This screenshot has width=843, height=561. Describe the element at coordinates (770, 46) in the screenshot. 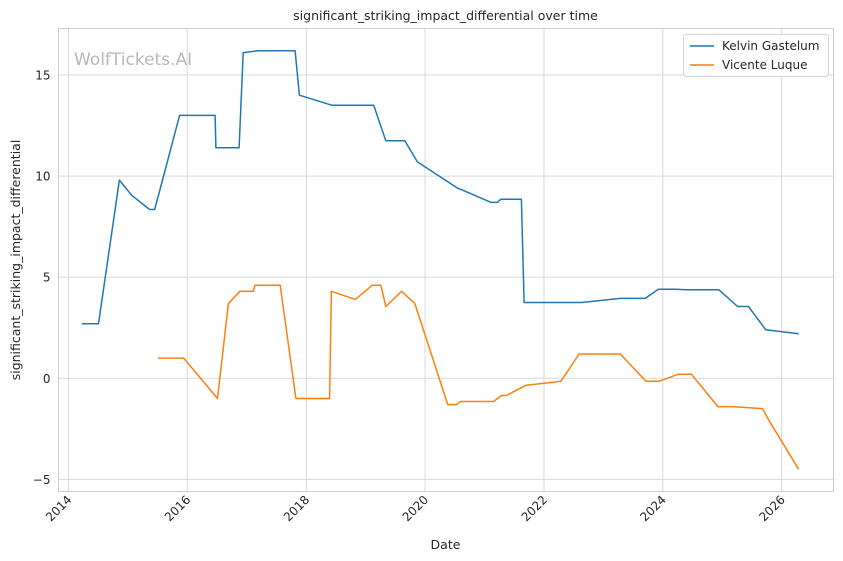

I see `legend-label-kelvin-gastelum: Kelvin Gastelum` at that location.